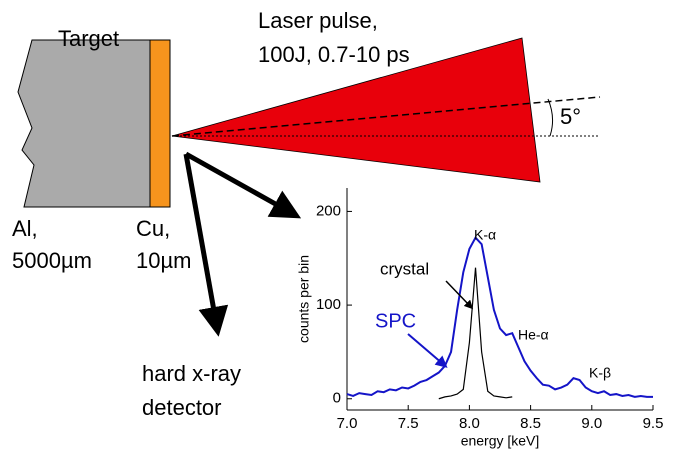  Describe the element at coordinates (88, 38) in the screenshot. I see `label: Target` at that location.